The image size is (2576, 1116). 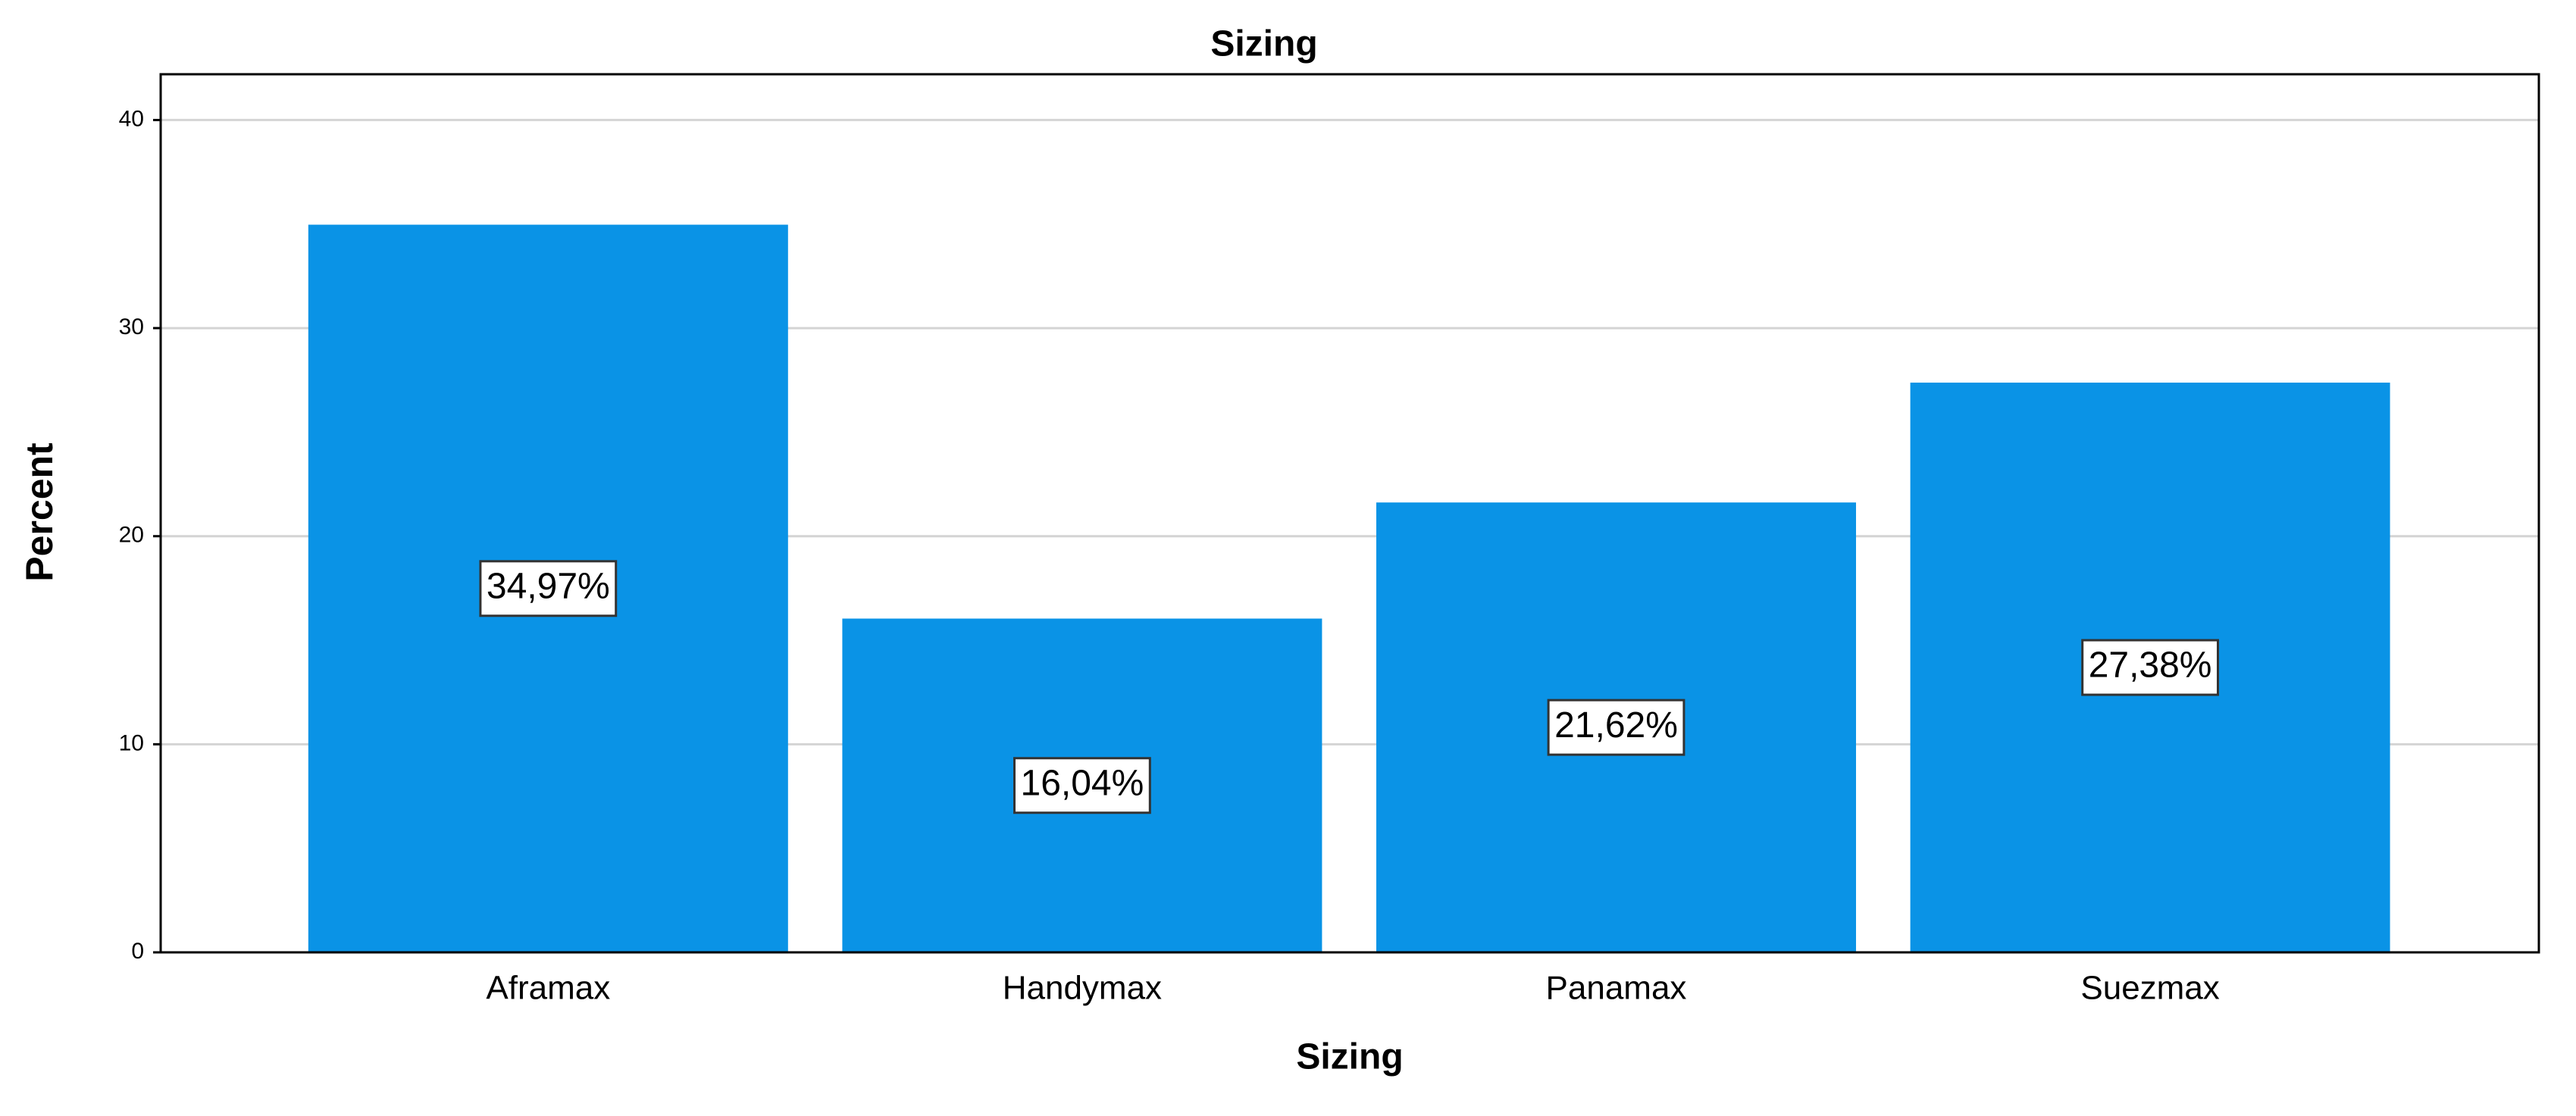 What do you see at coordinates (137, 951) in the screenshot?
I see `y-tick-label: 0` at bounding box center [137, 951].